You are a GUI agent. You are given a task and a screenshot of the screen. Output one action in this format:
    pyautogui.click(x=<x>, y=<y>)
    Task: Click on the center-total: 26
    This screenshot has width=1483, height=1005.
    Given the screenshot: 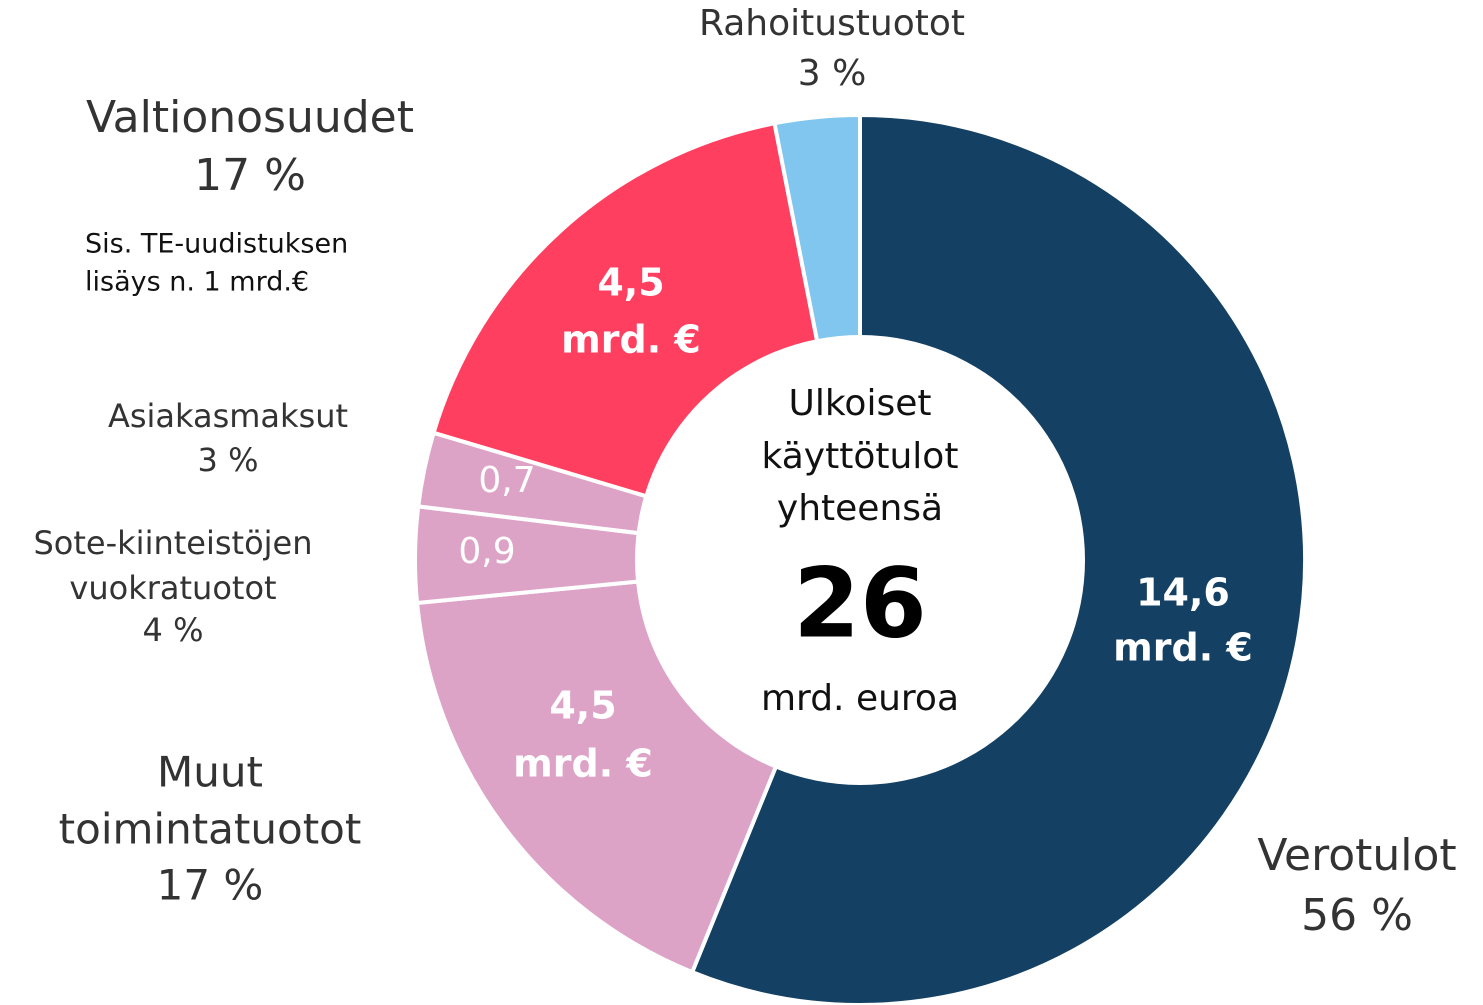 What is the action you would take?
    pyautogui.click(x=860, y=603)
    